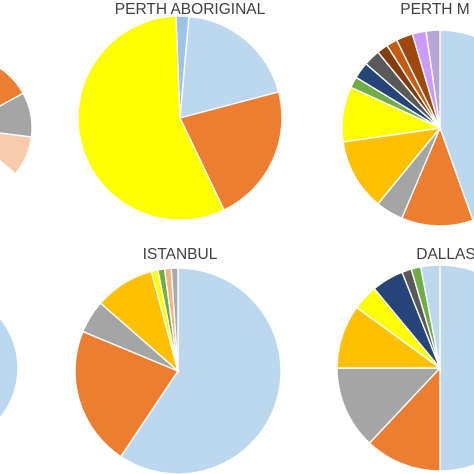 This screenshot has height=474, width=474. Describe the element at coordinates (445, 254) in the screenshot. I see `pie-title-dallas: DALLAS` at that location.